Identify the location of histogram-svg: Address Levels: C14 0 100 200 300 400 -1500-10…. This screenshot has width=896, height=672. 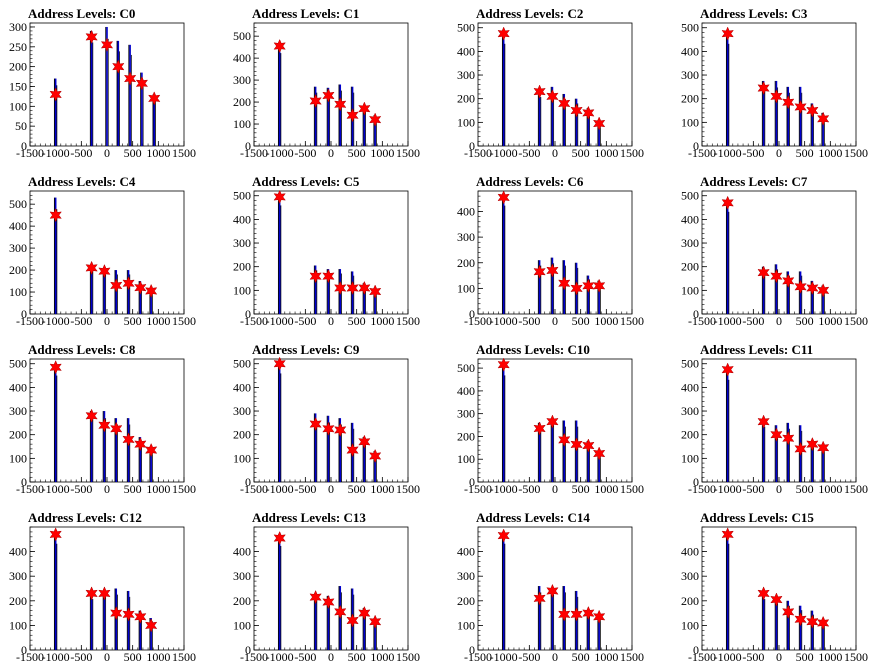
(550, 587).